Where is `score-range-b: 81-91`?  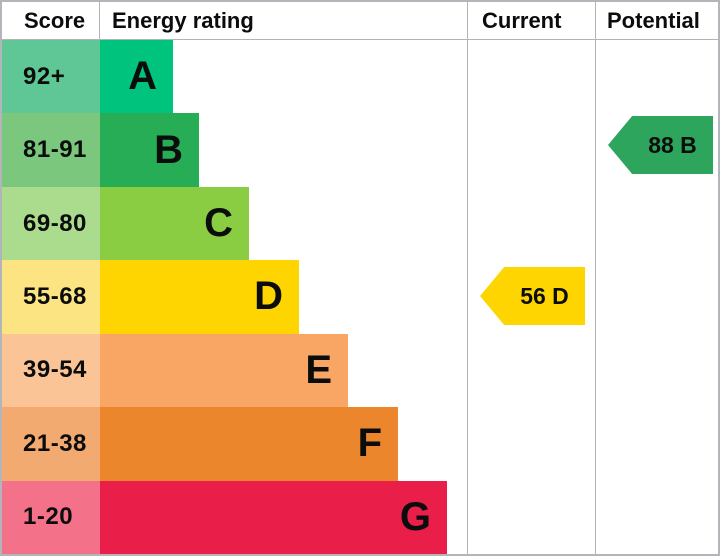
score-range-b: 81-91 is located at coordinates (51, 150).